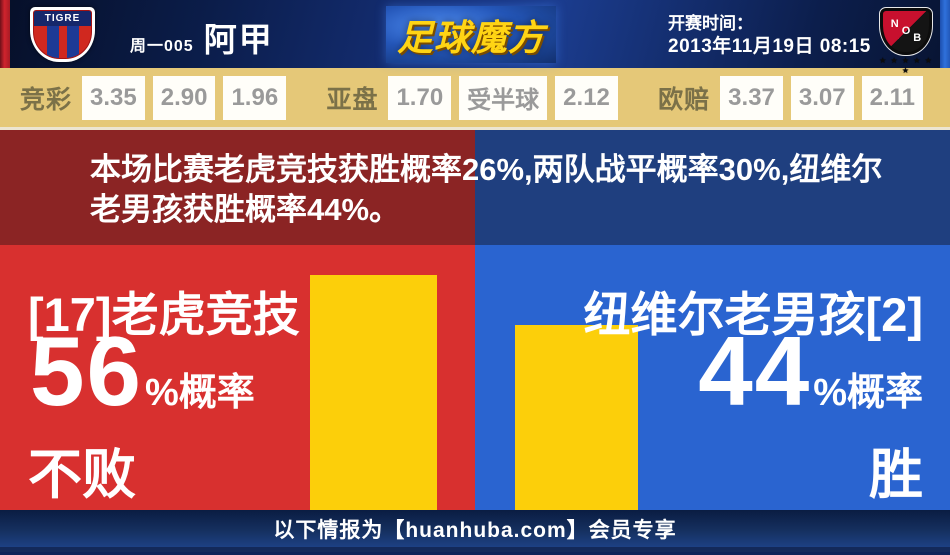  What do you see at coordinates (470, 37) in the screenshot?
I see `site-logo-text: 足球魔方` at bounding box center [470, 37].